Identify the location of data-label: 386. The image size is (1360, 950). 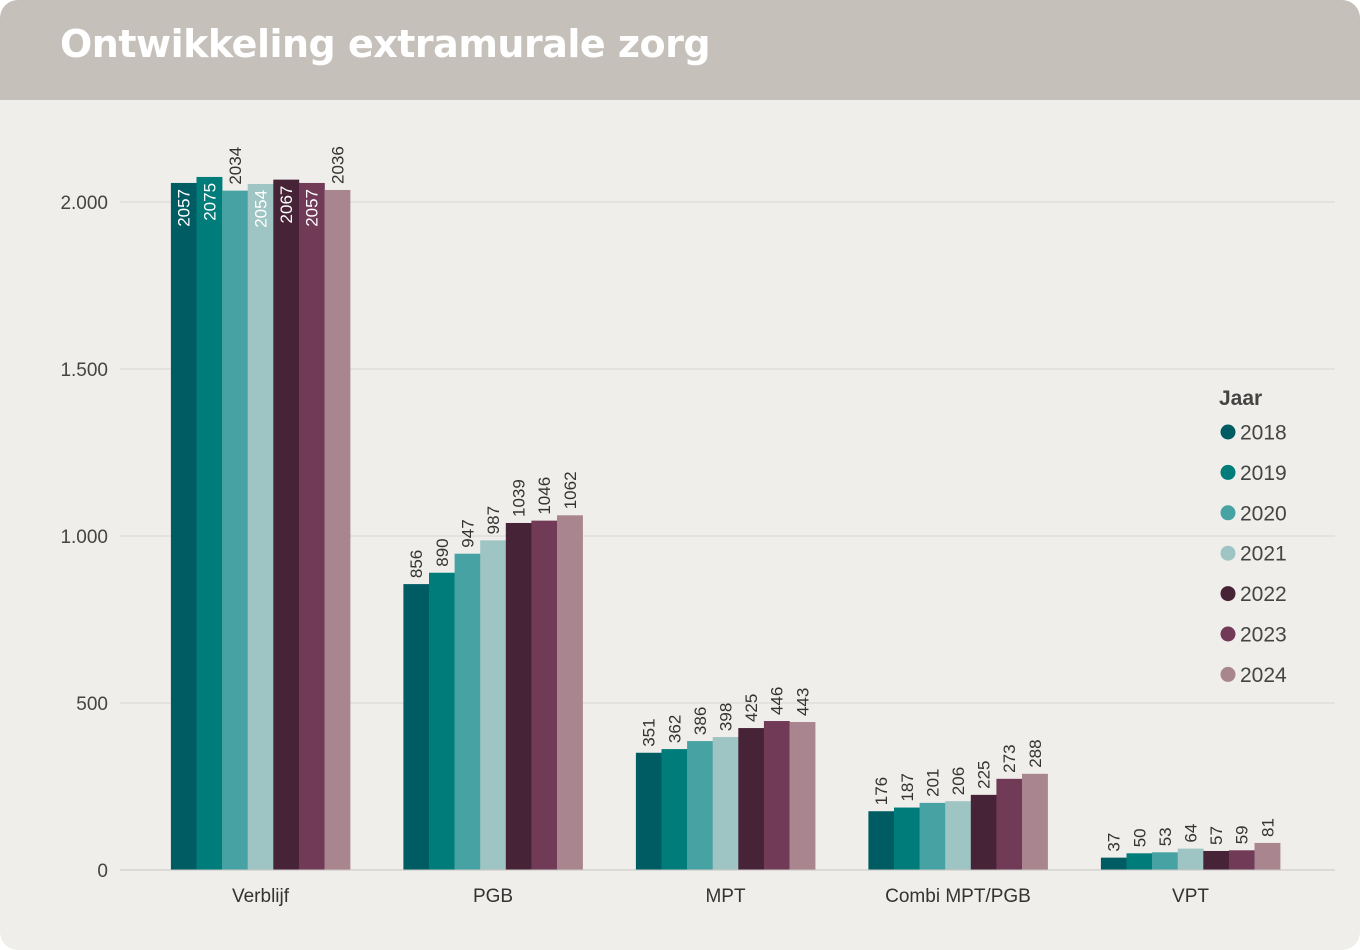
(700, 721).